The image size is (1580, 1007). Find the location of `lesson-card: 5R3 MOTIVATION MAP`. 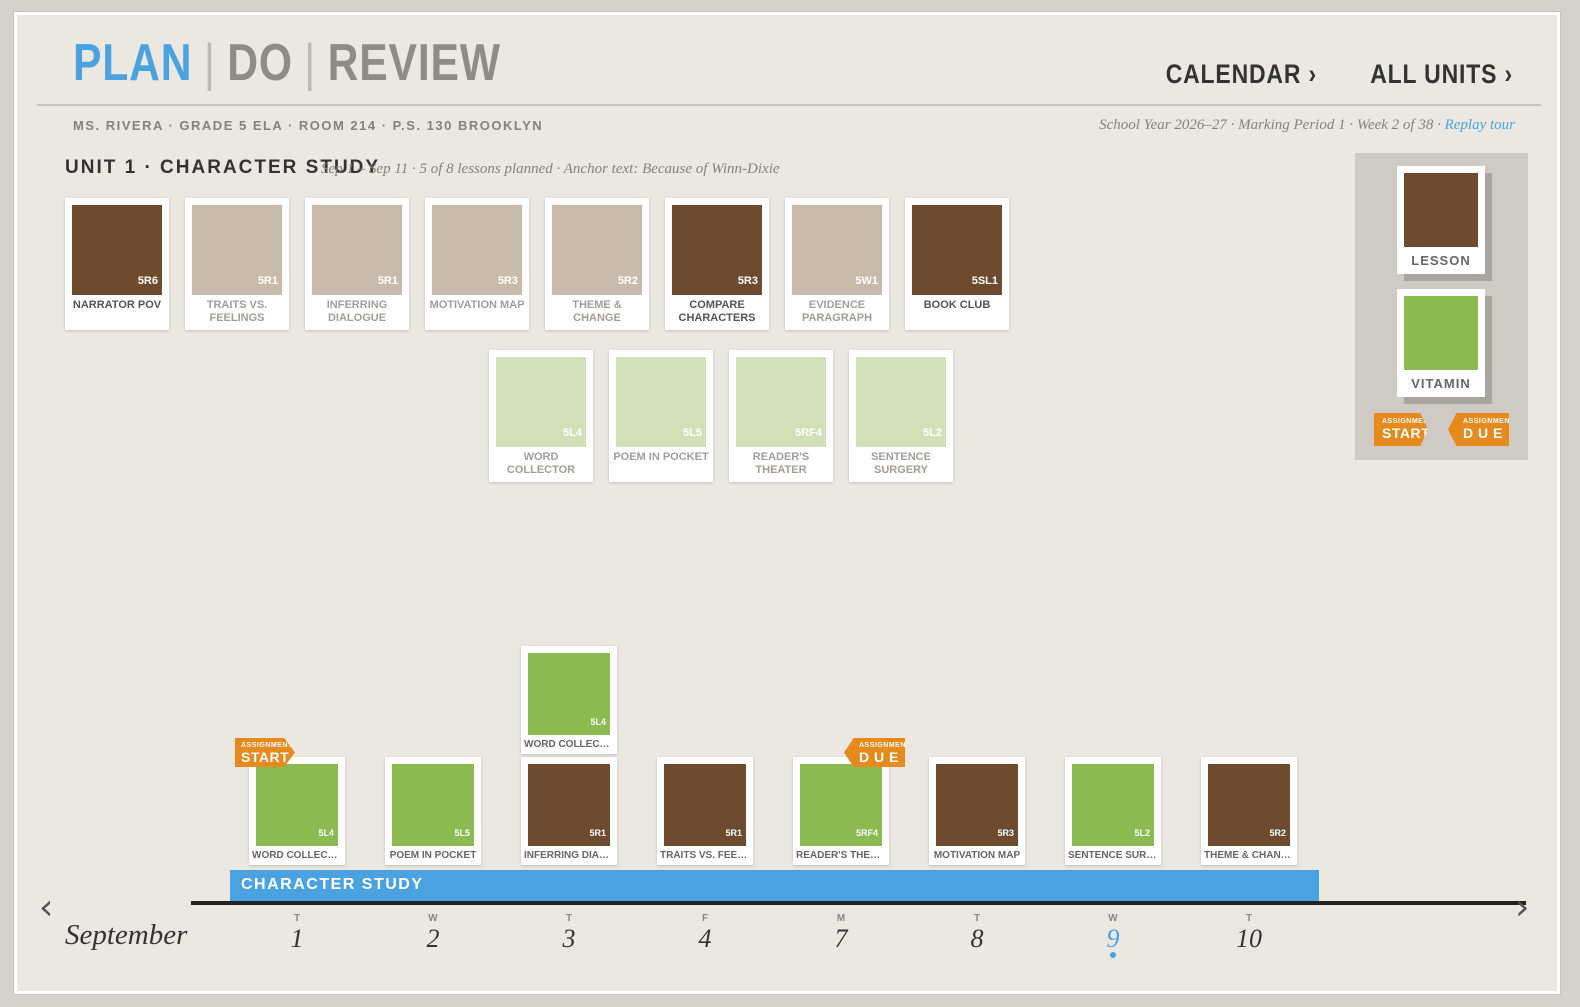

lesson-card: 5R3 MOTIVATION MAP is located at coordinates (477, 264).